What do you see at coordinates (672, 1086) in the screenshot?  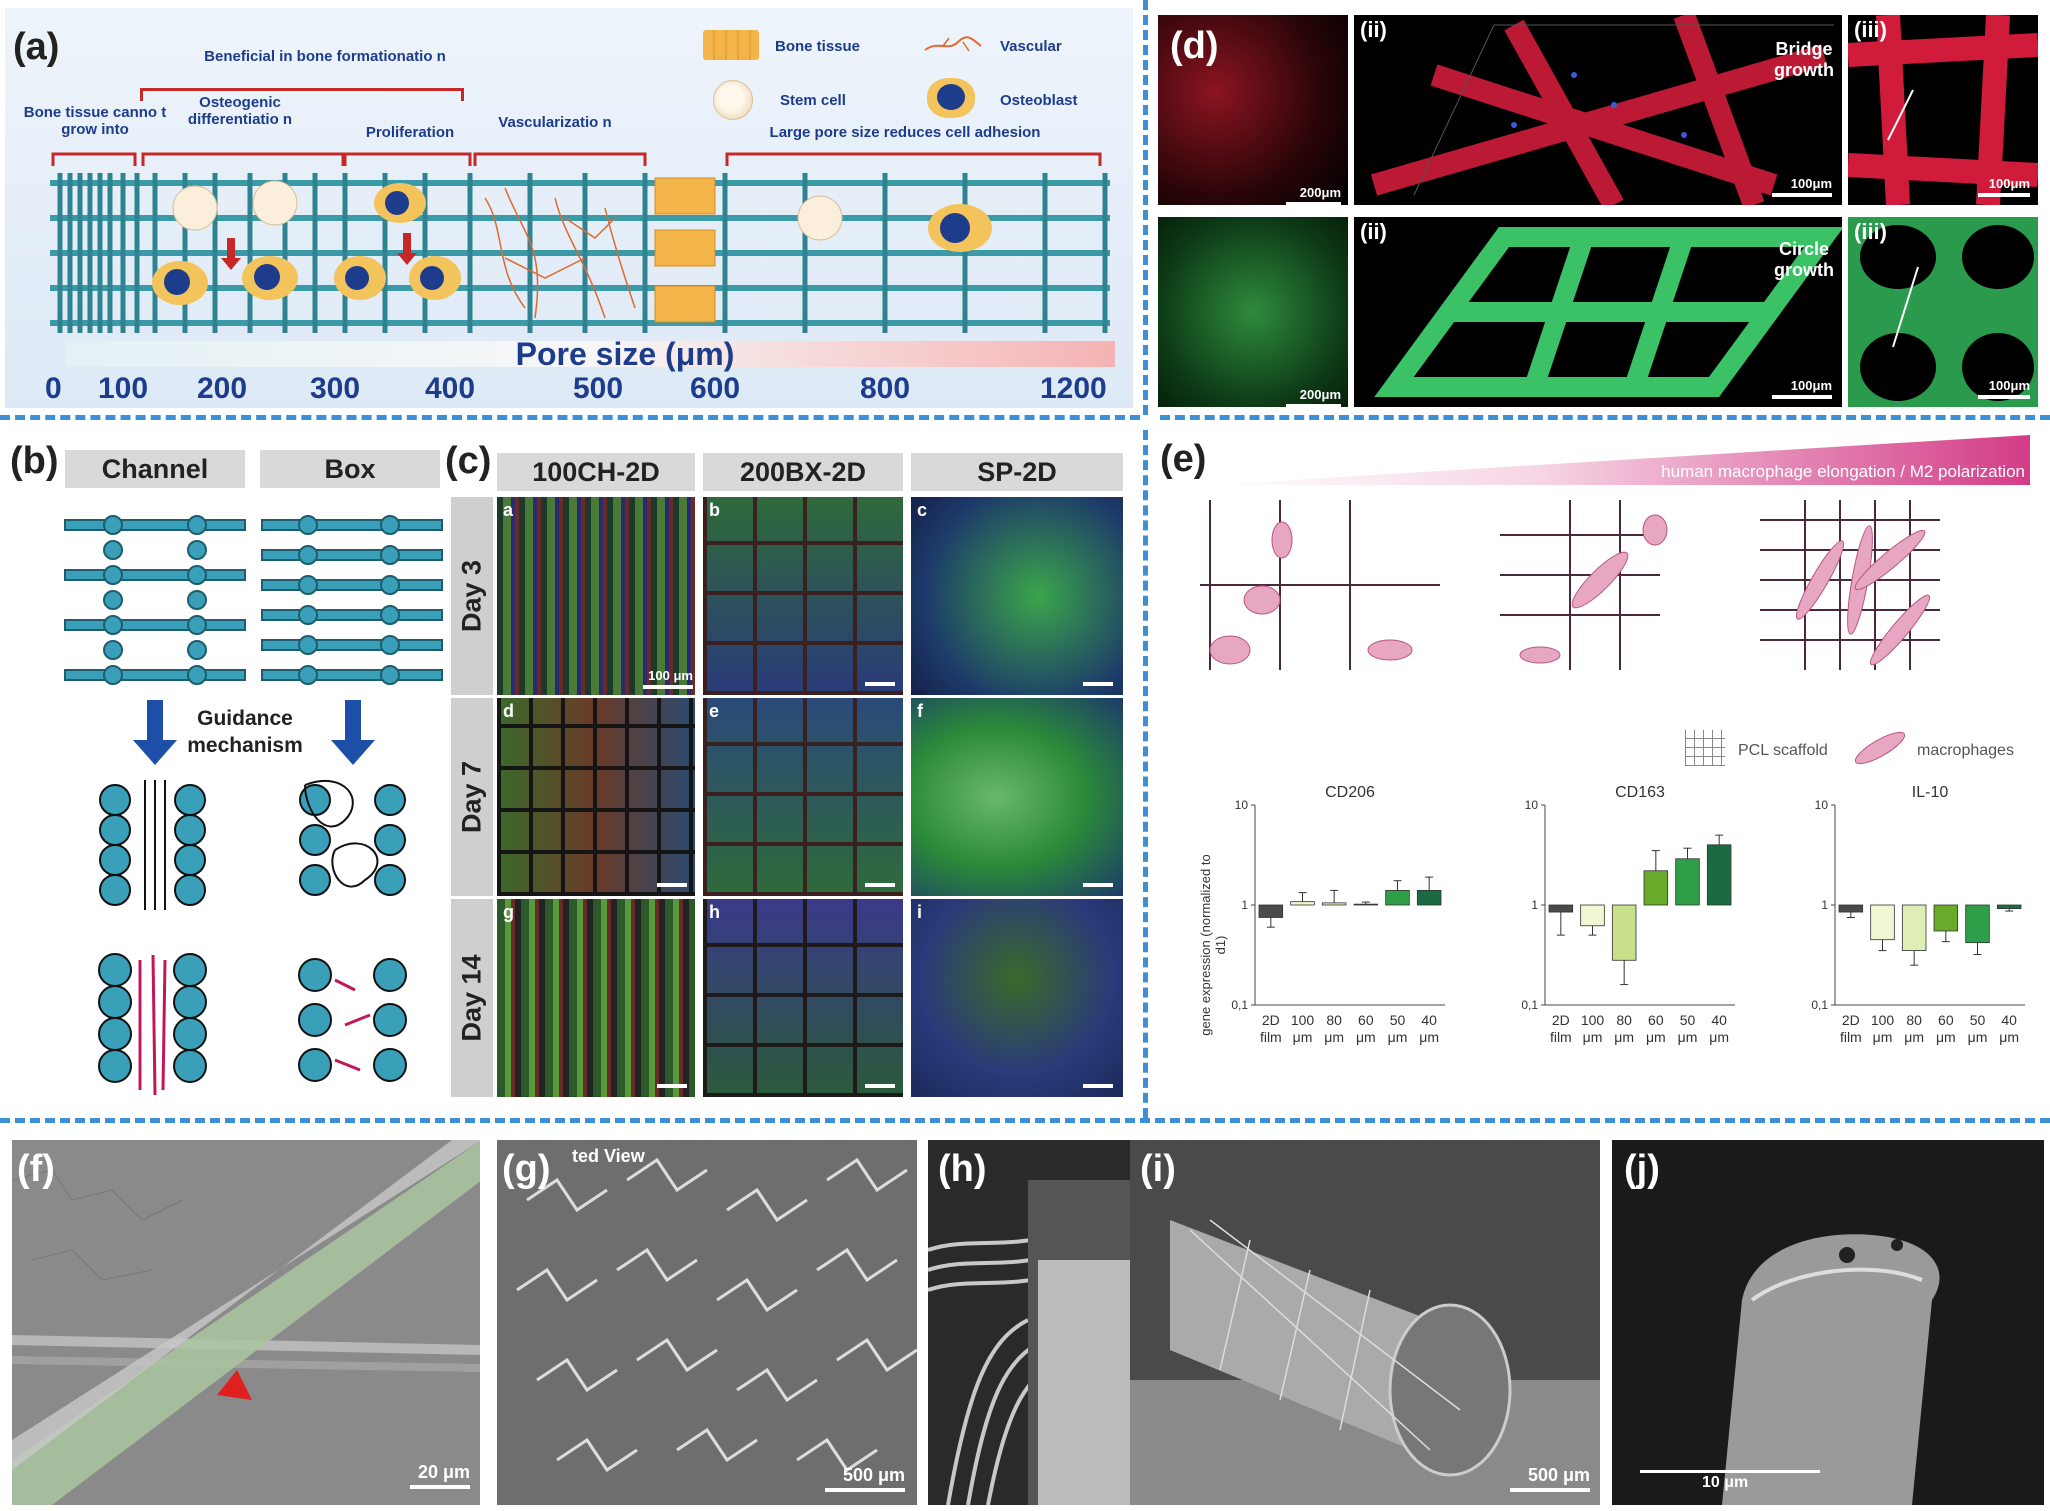 I see `c-scale-bar-g` at bounding box center [672, 1086].